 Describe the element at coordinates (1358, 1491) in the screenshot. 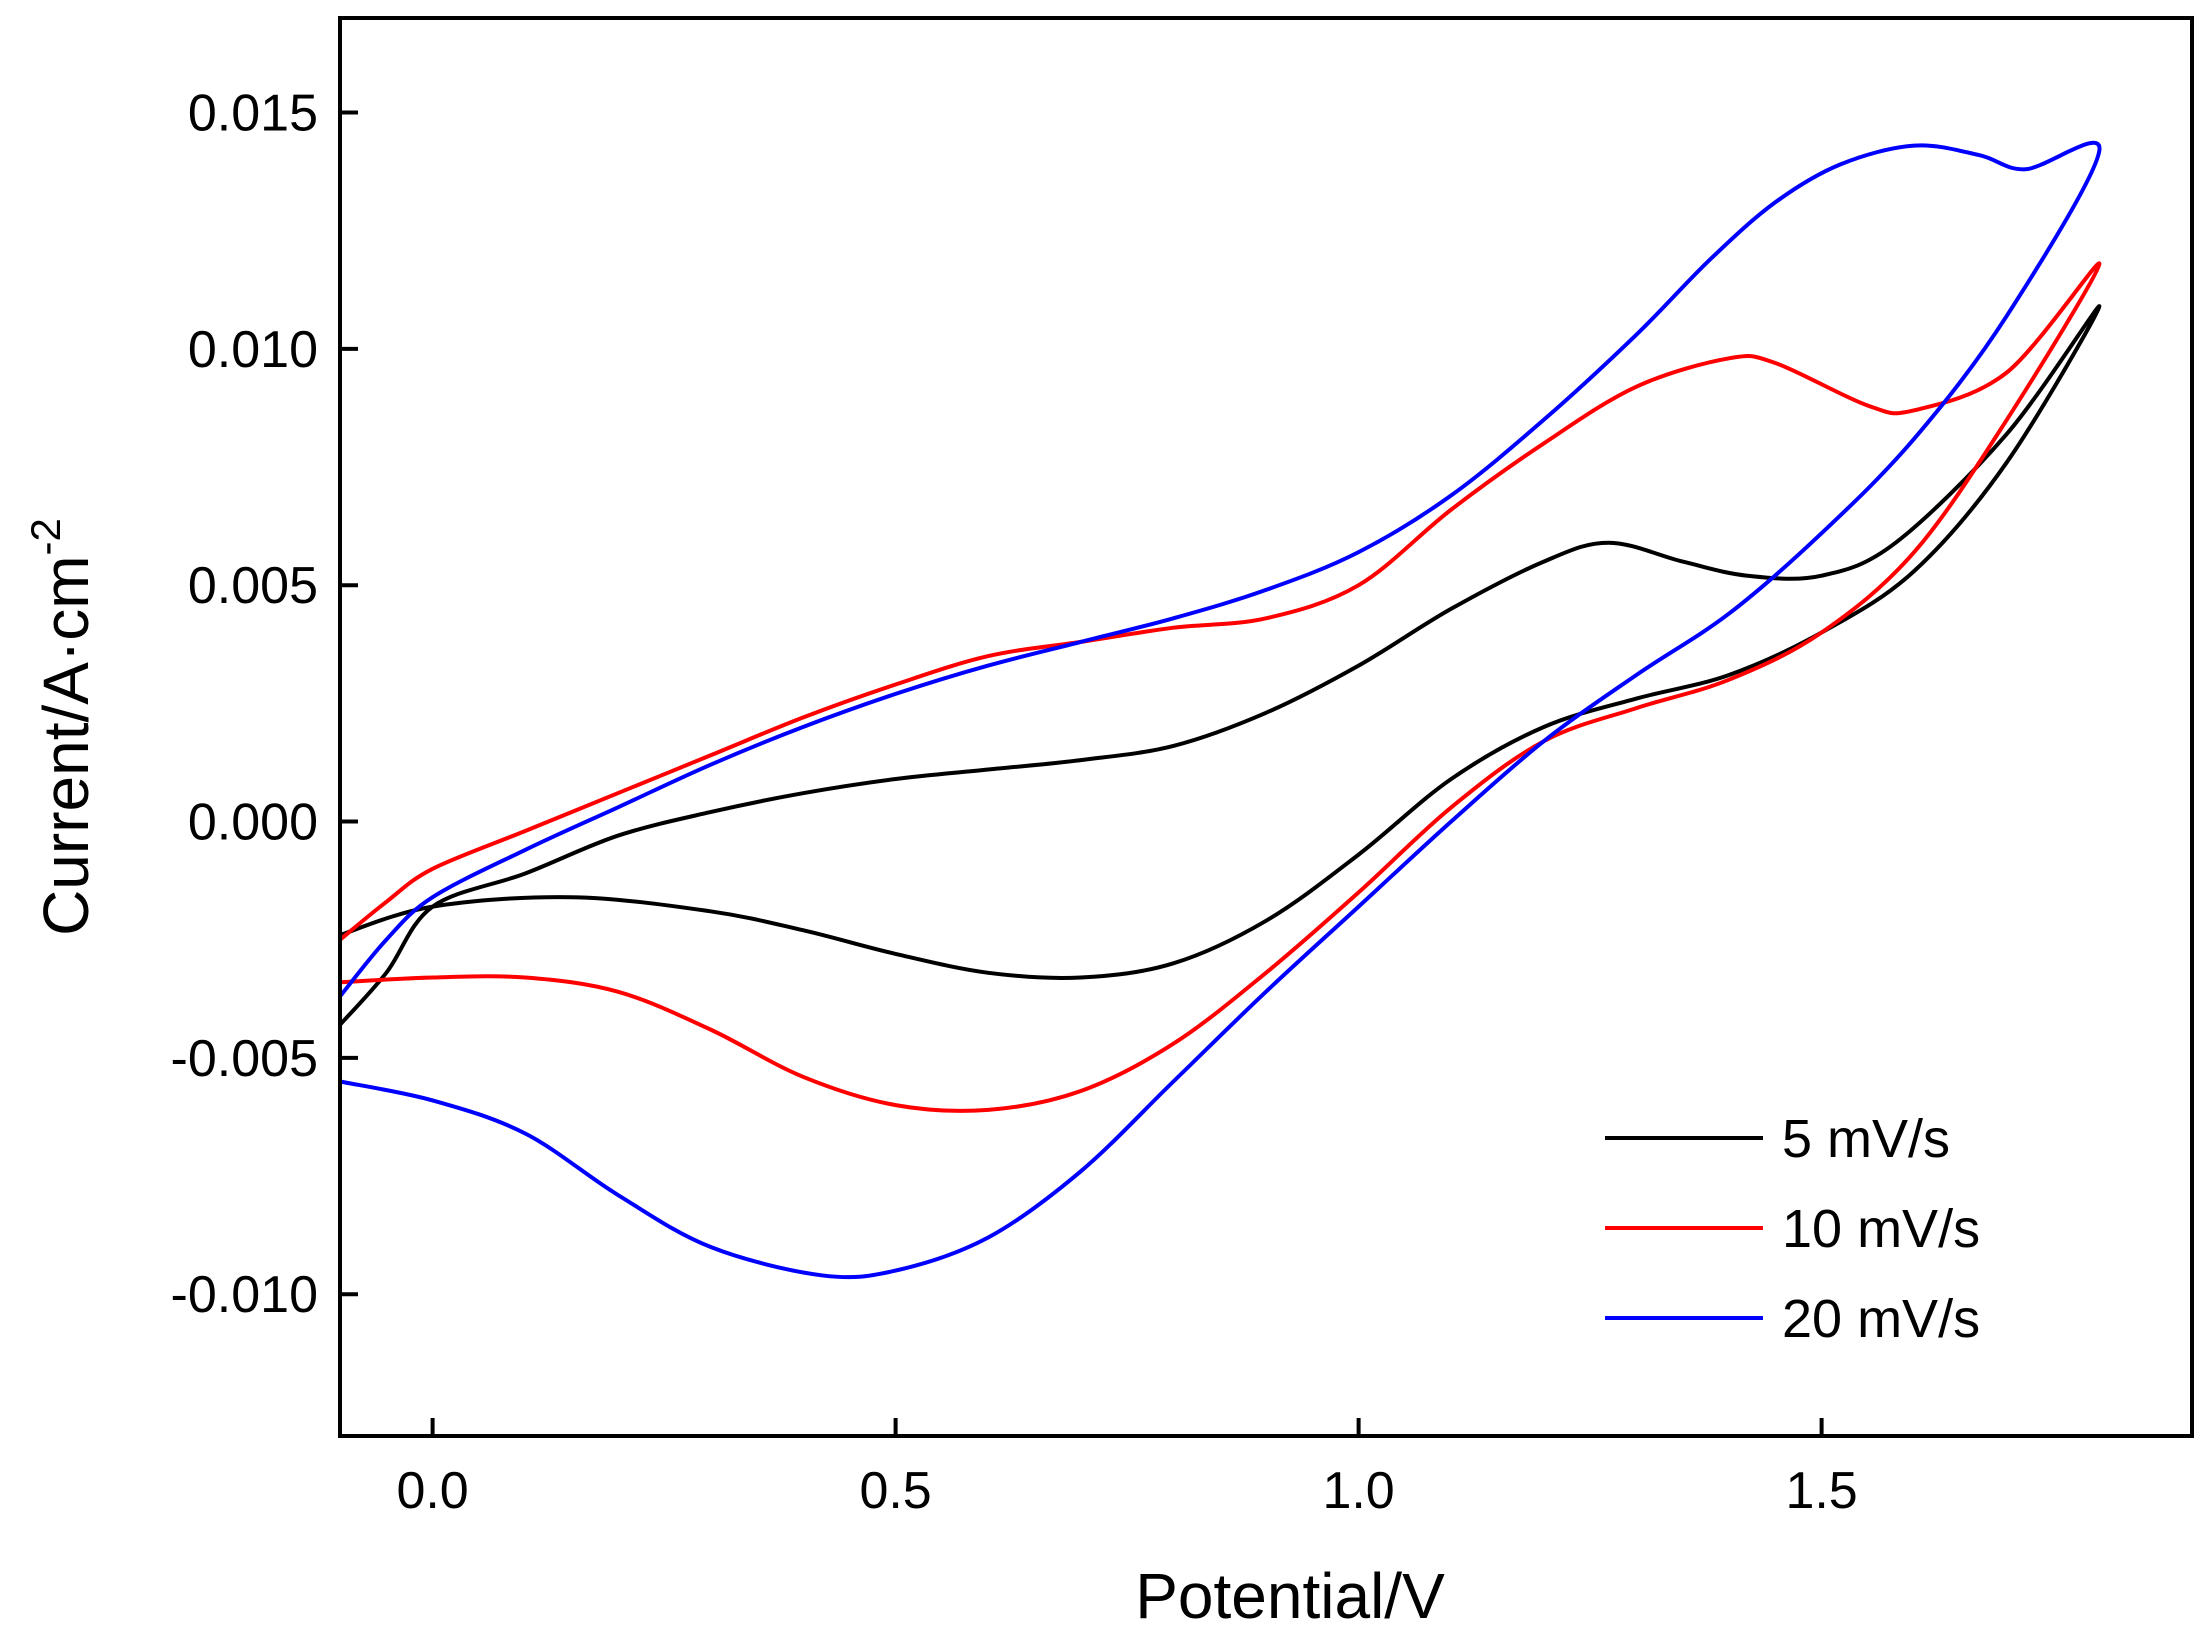

I see `x-tick-label: 1.0` at that location.